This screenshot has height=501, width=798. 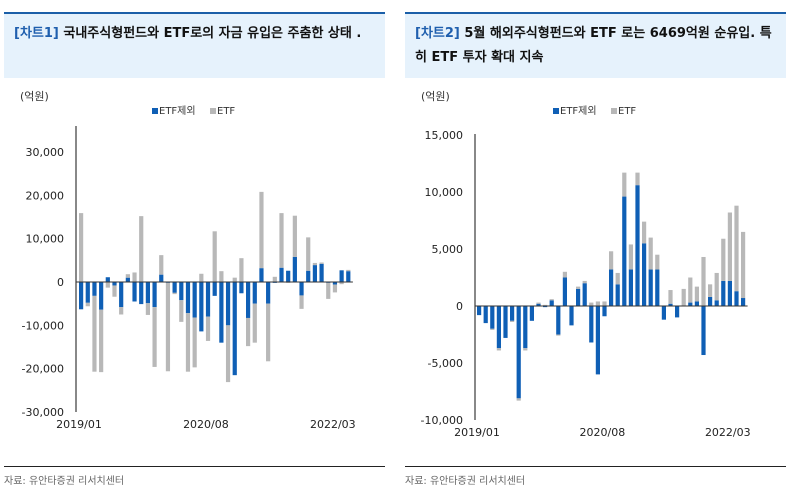 What do you see at coordinates (444, 135) in the screenshot?
I see `y-tick-label: 15,000` at bounding box center [444, 135].